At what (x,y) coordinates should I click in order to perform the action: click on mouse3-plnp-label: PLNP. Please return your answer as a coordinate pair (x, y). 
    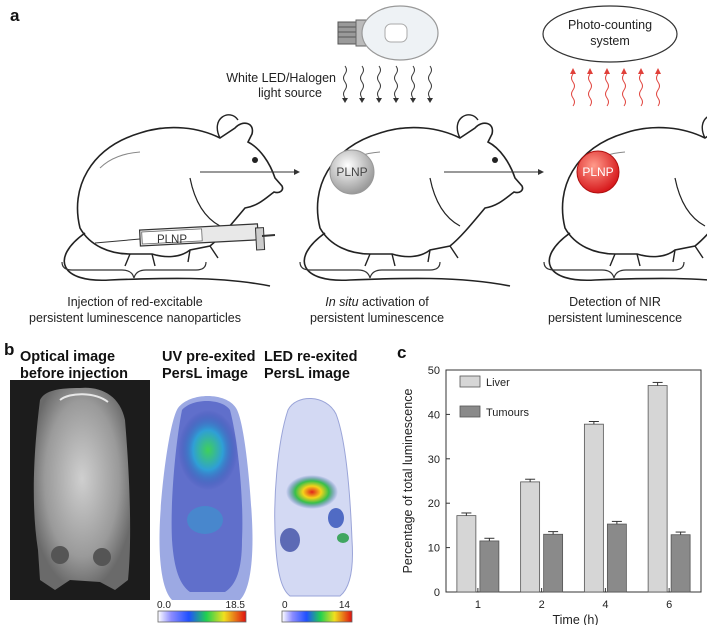
    Looking at the image, I should click on (597, 172).